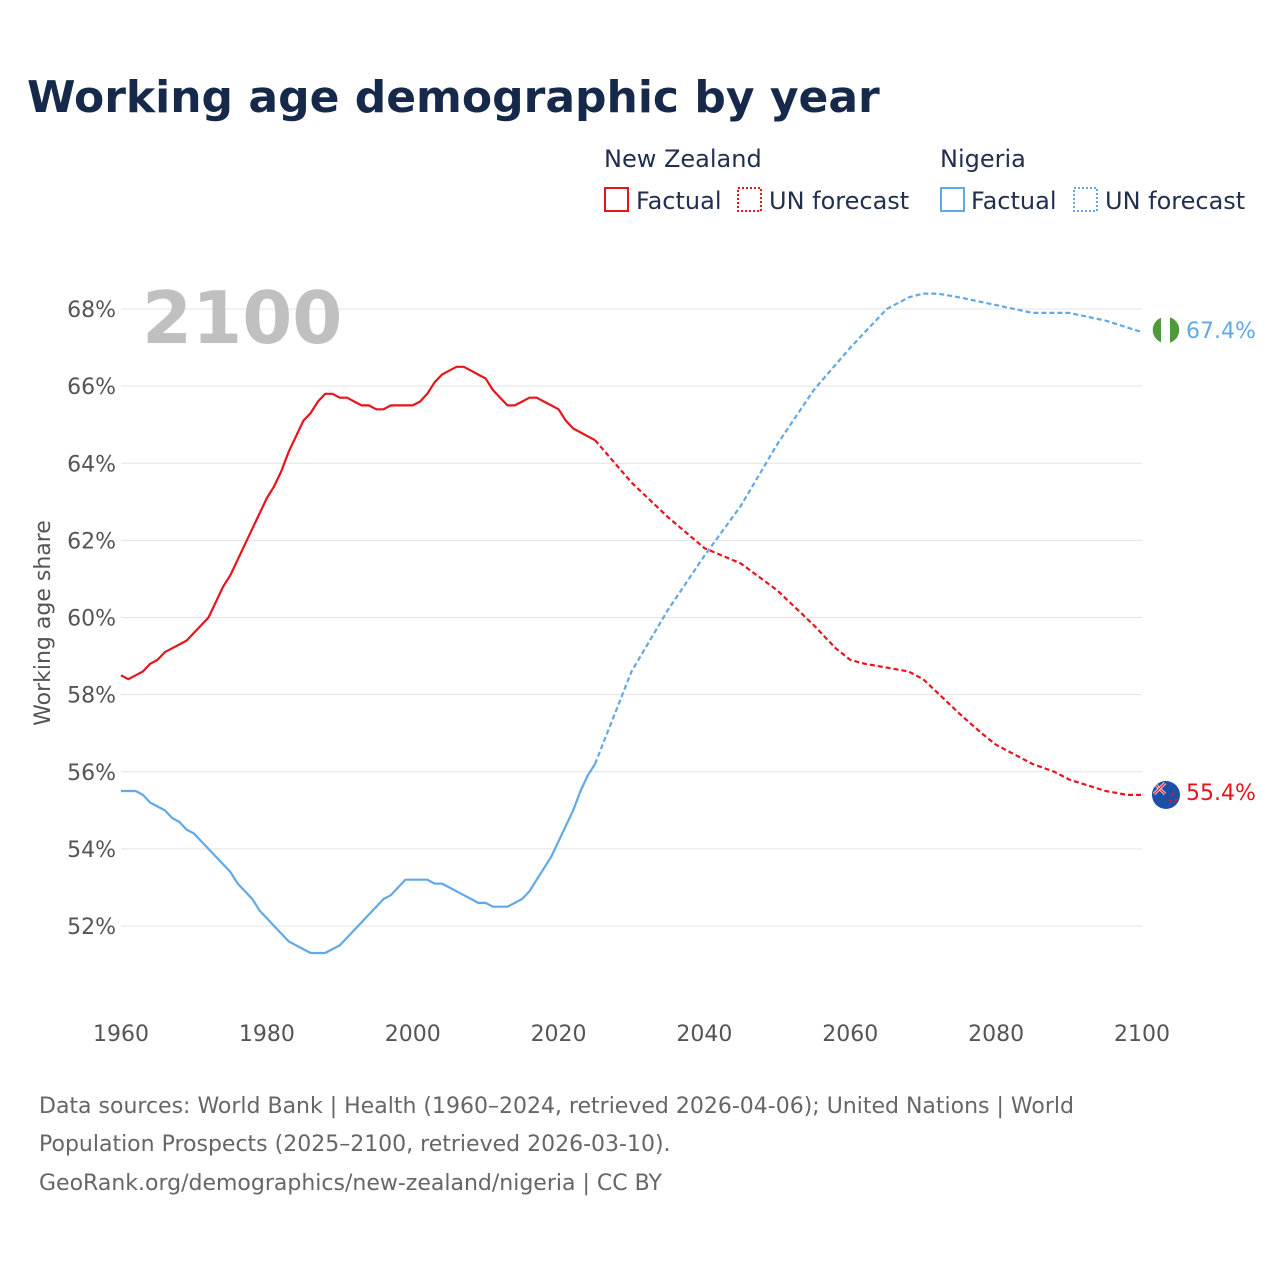 This screenshot has height=1280, width=1280. What do you see at coordinates (679, 201) in the screenshot?
I see `legend-label-nz-factual: Factual` at bounding box center [679, 201].